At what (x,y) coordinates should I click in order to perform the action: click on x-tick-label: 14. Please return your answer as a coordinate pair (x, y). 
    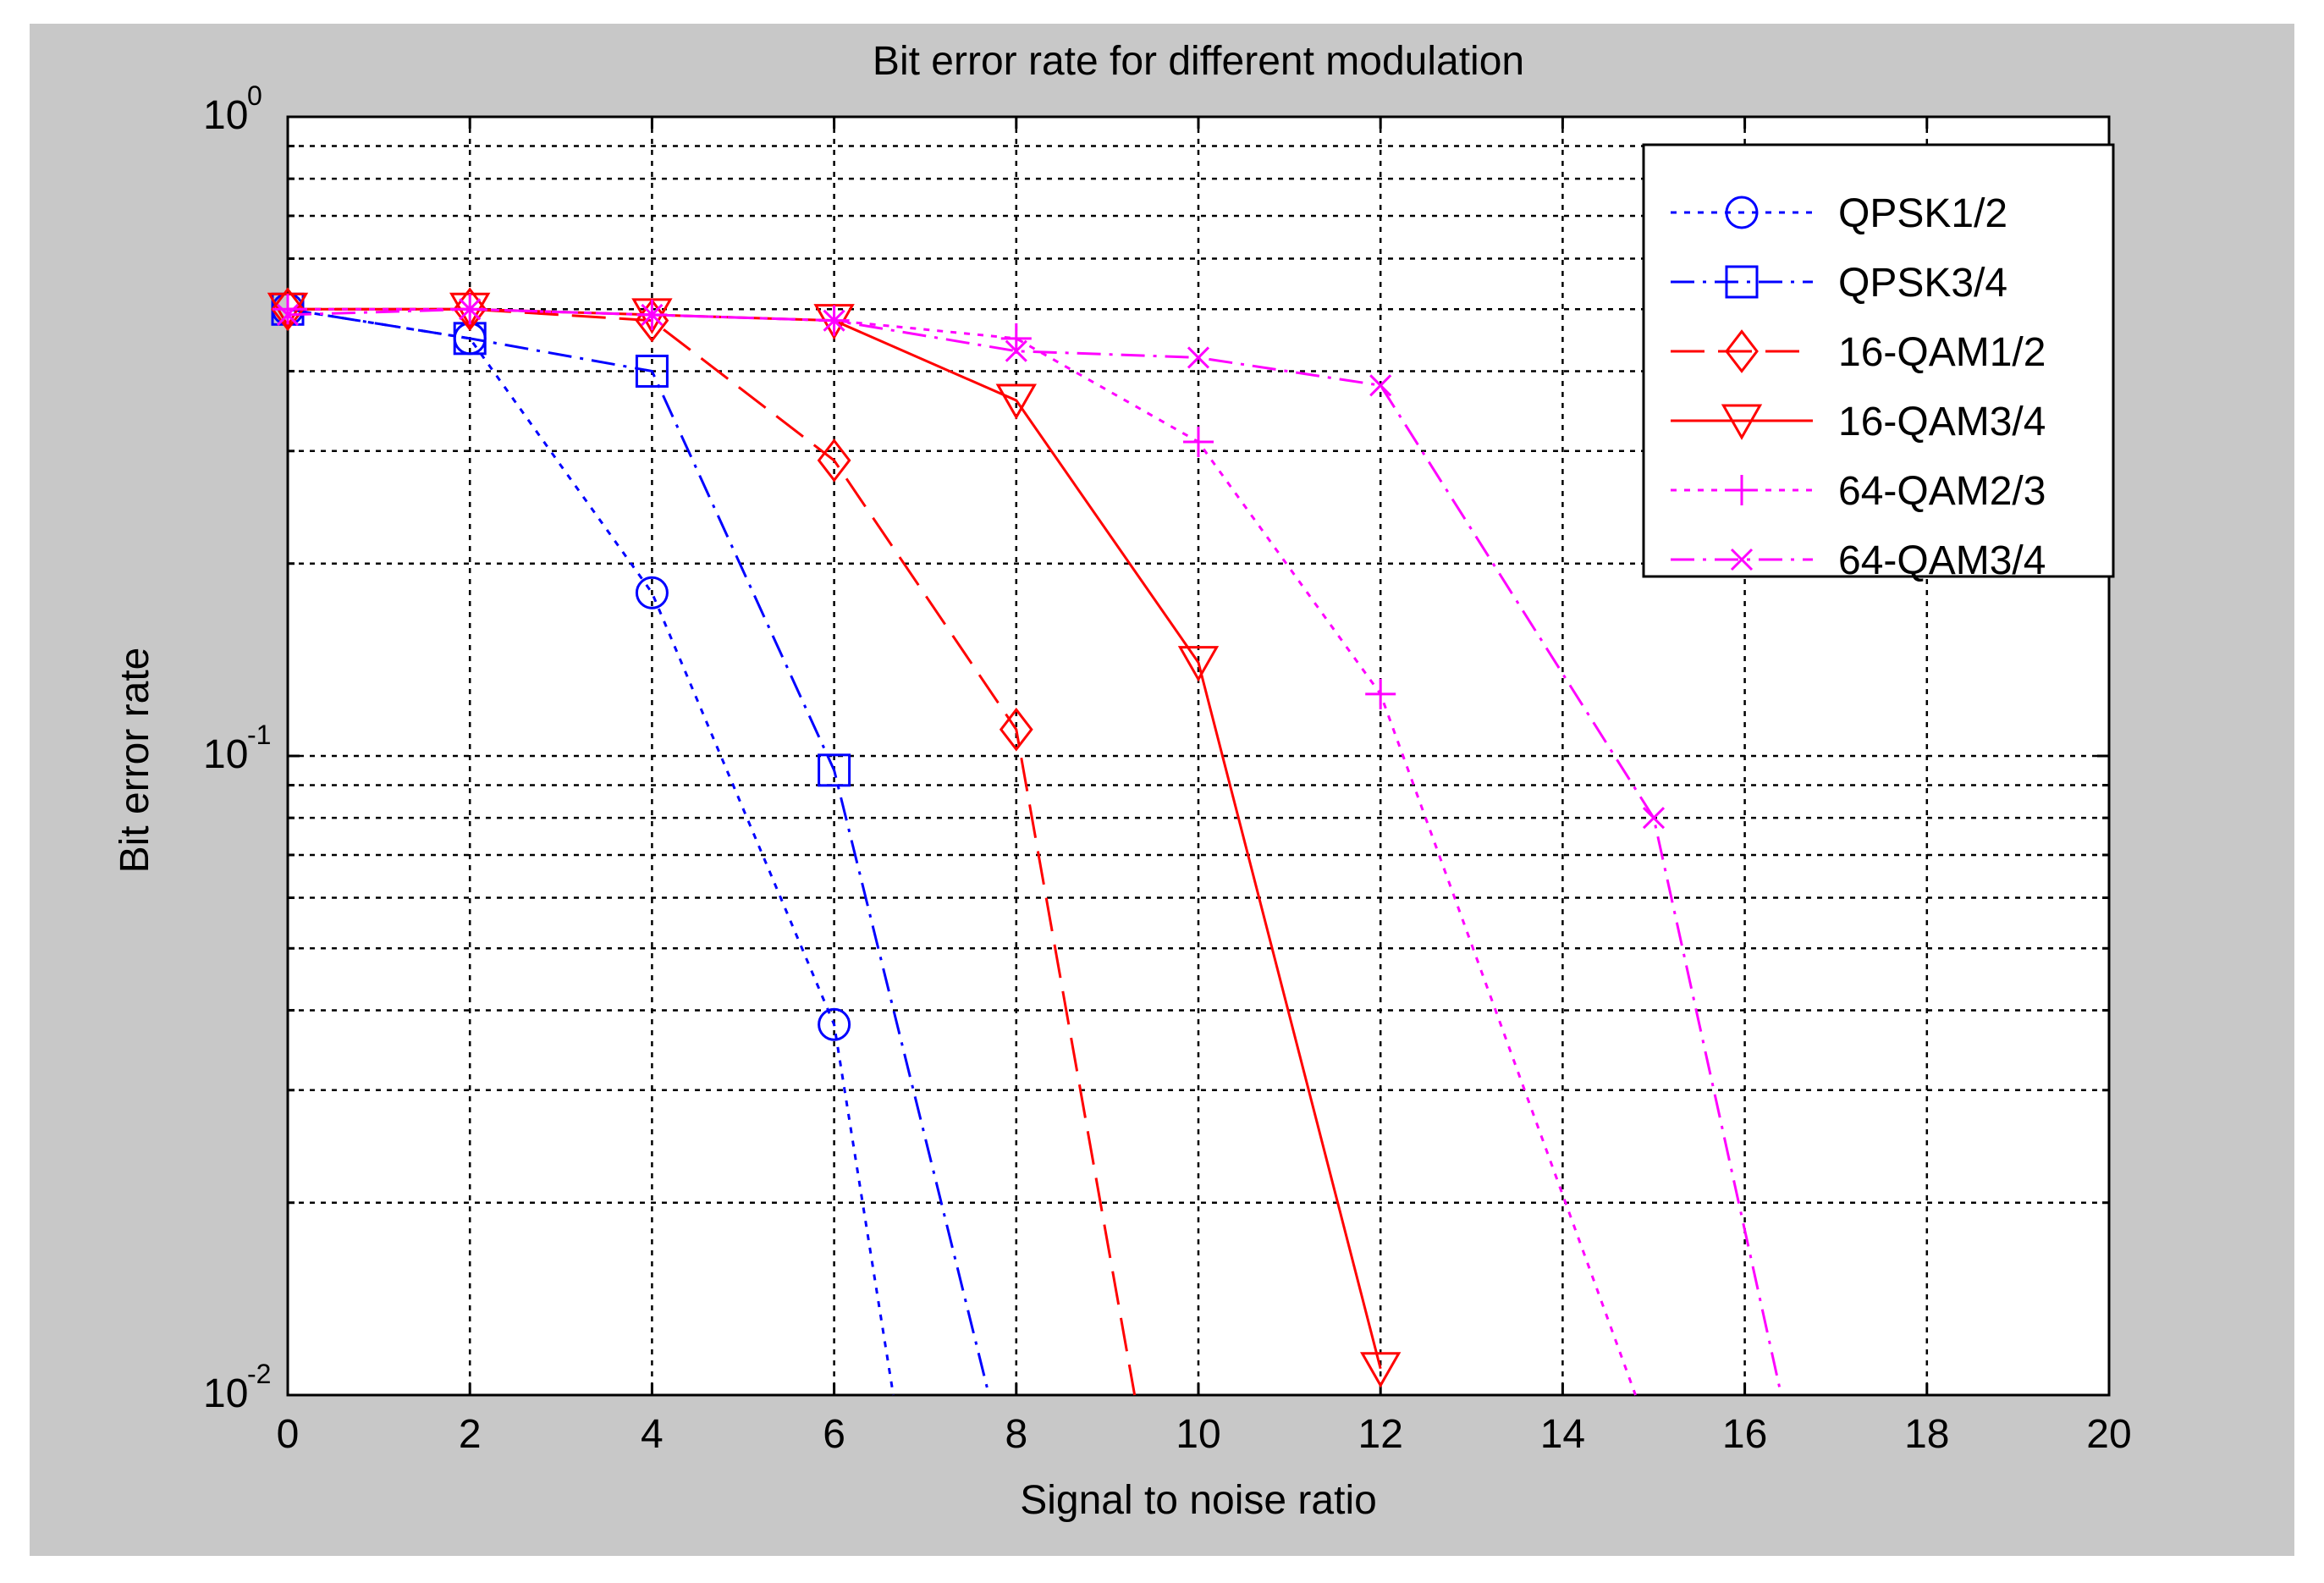
    Looking at the image, I should click on (1562, 1434).